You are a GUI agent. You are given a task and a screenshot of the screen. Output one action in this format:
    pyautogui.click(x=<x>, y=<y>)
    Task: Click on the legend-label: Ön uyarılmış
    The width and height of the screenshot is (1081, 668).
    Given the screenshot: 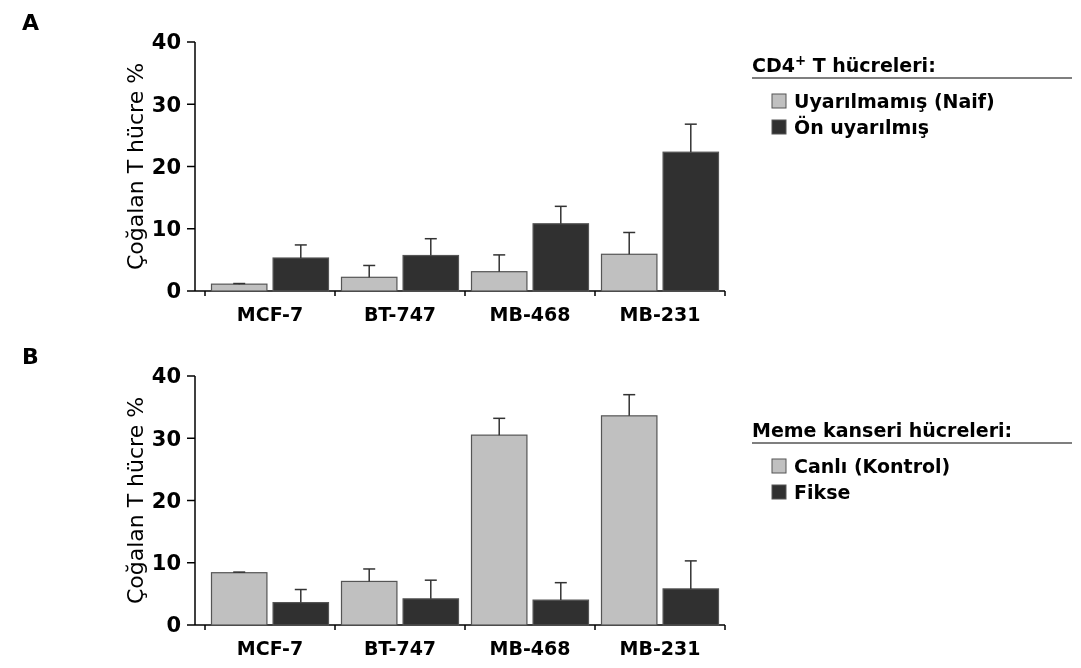 What is the action you would take?
    pyautogui.click(x=862, y=126)
    